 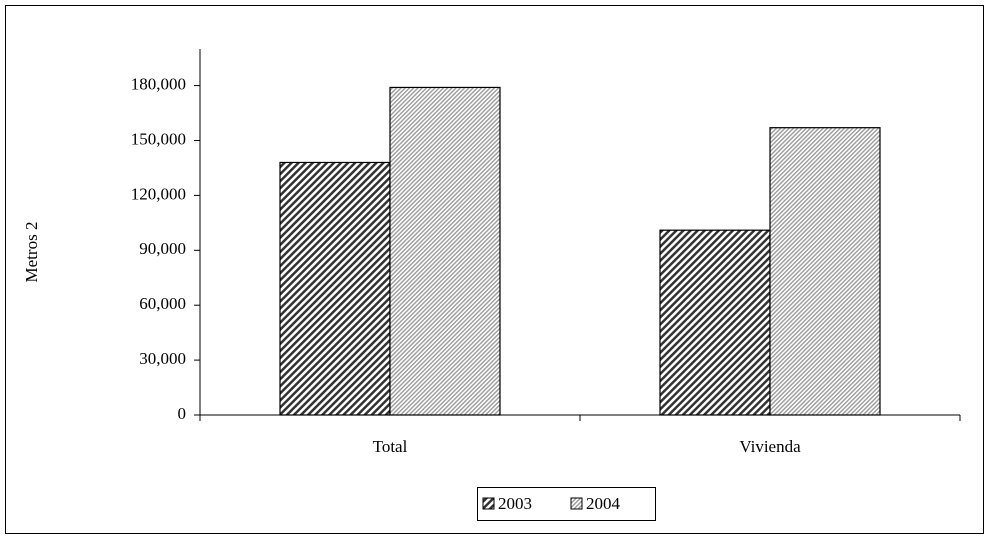 I want to click on legend-label: 2004, so click(x=603, y=503).